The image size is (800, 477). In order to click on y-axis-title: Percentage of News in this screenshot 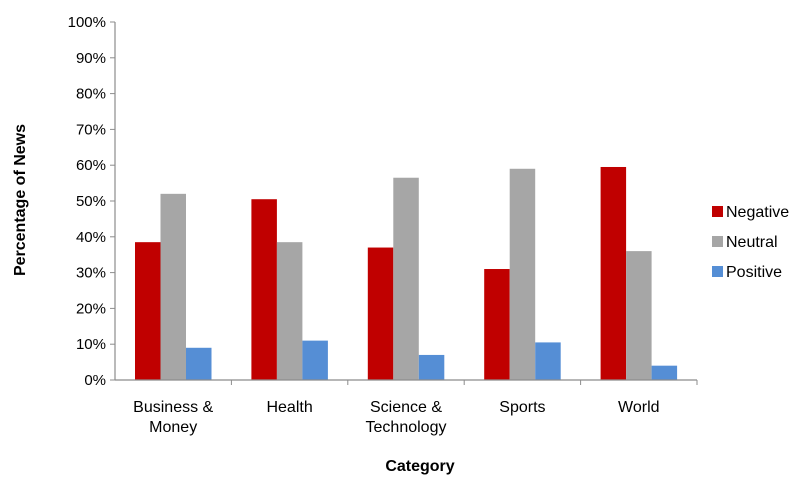, I will do `click(20, 200)`.